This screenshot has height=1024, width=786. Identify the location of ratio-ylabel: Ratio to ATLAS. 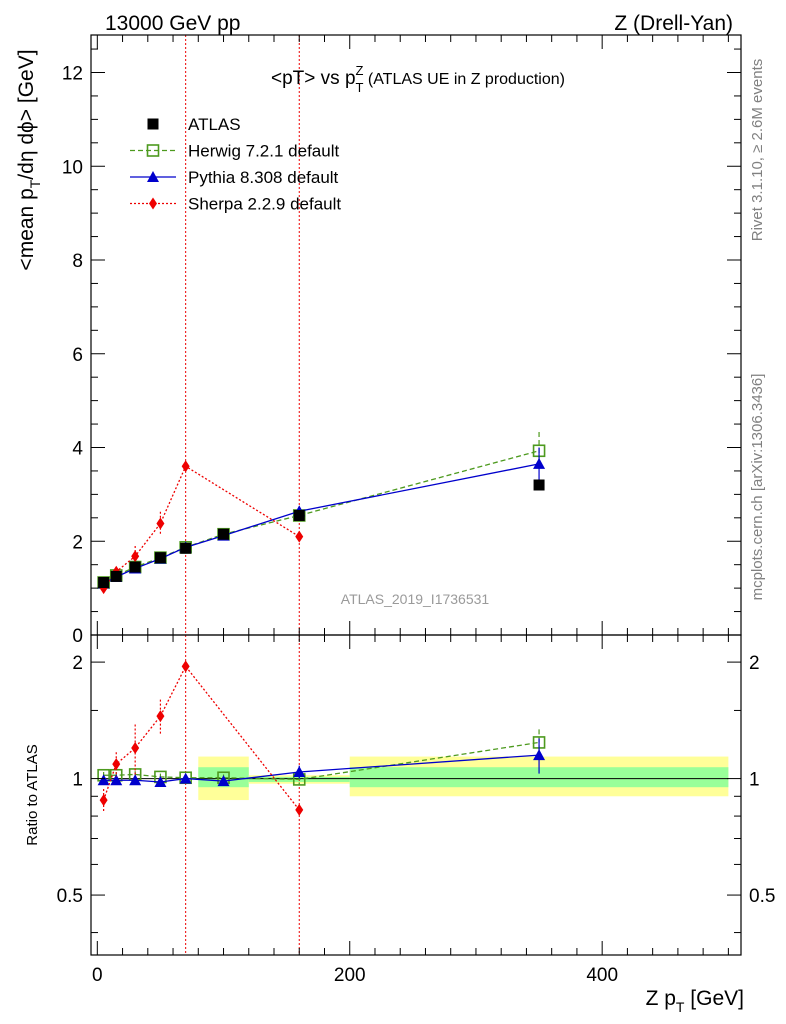
(32, 794).